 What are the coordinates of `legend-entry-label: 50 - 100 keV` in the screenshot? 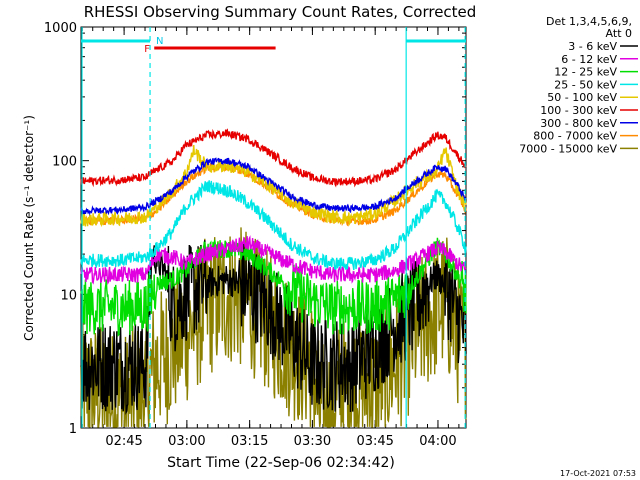 It's located at (582, 97).